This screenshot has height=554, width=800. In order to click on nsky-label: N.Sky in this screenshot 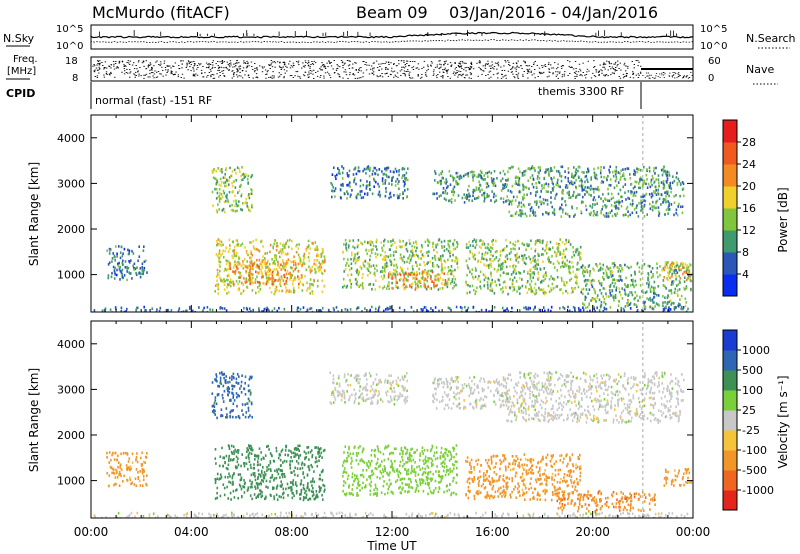, I will do `click(19, 38)`.